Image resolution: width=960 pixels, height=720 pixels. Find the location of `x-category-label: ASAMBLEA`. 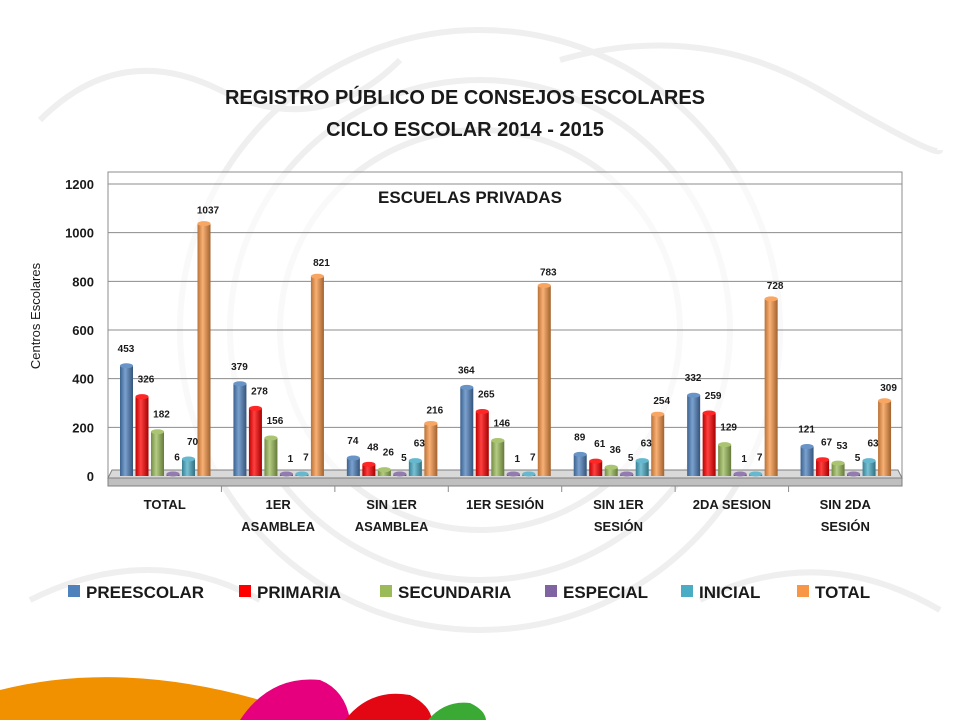

x-category-label: ASAMBLEA is located at coordinates (392, 526).